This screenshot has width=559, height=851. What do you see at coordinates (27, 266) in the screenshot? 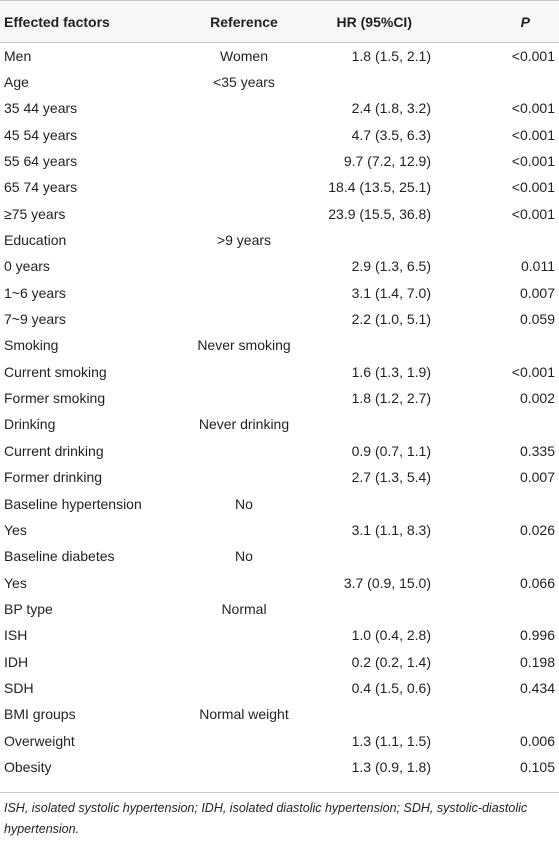
I see `cell-factor: 0 years` at bounding box center [27, 266].